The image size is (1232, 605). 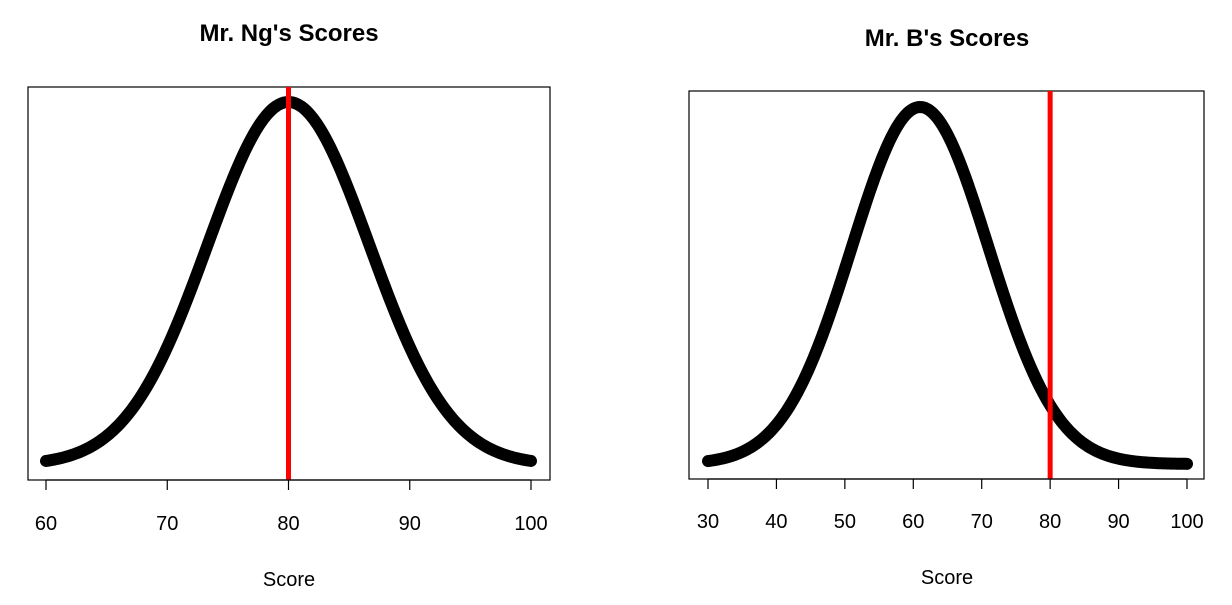 I want to click on x-axis: 60 70 80 90 100, so click(x=291, y=507).